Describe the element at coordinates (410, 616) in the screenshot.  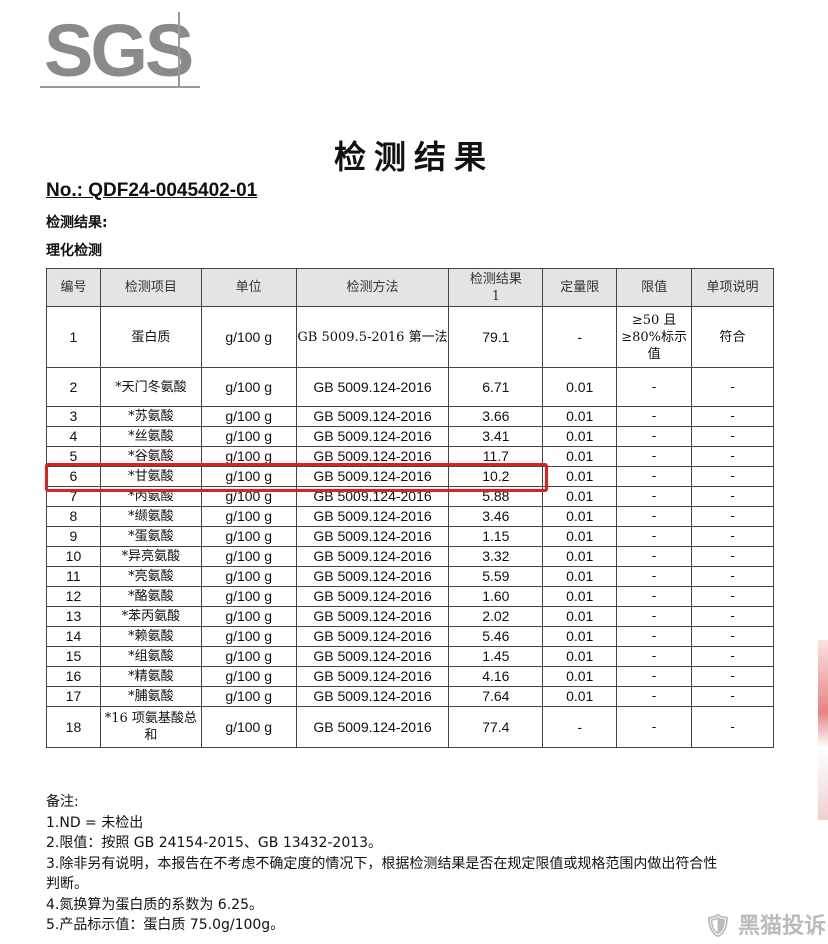
I see `table-row: 13 *苯丙氨酸 g/100 g GB 5009.124-2016 2.02 0.01- -` at that location.